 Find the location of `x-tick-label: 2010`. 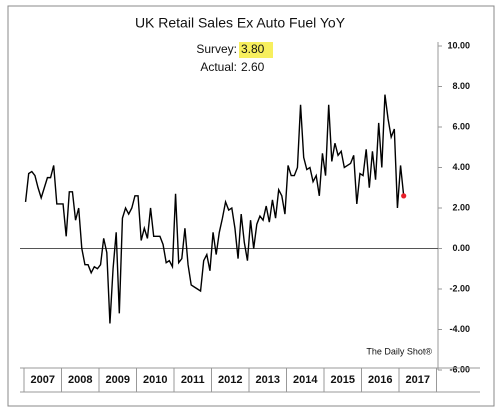

x-tick-label: 2010 is located at coordinates (155, 380).